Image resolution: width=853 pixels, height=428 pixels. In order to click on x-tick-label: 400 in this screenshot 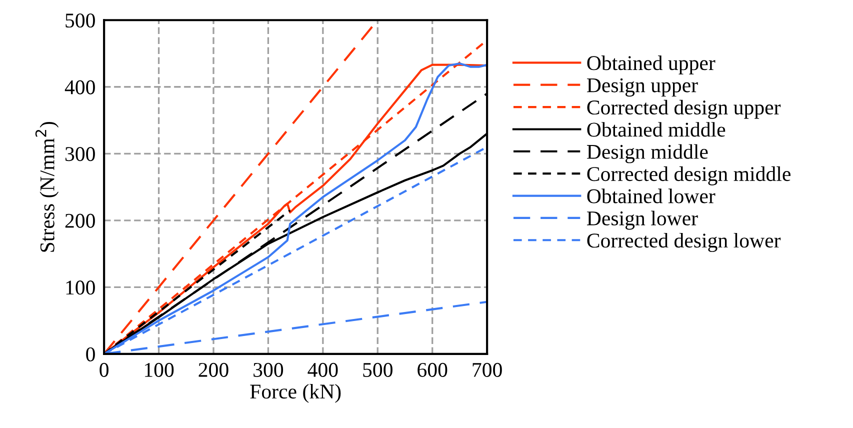, I will do `click(323, 369)`.